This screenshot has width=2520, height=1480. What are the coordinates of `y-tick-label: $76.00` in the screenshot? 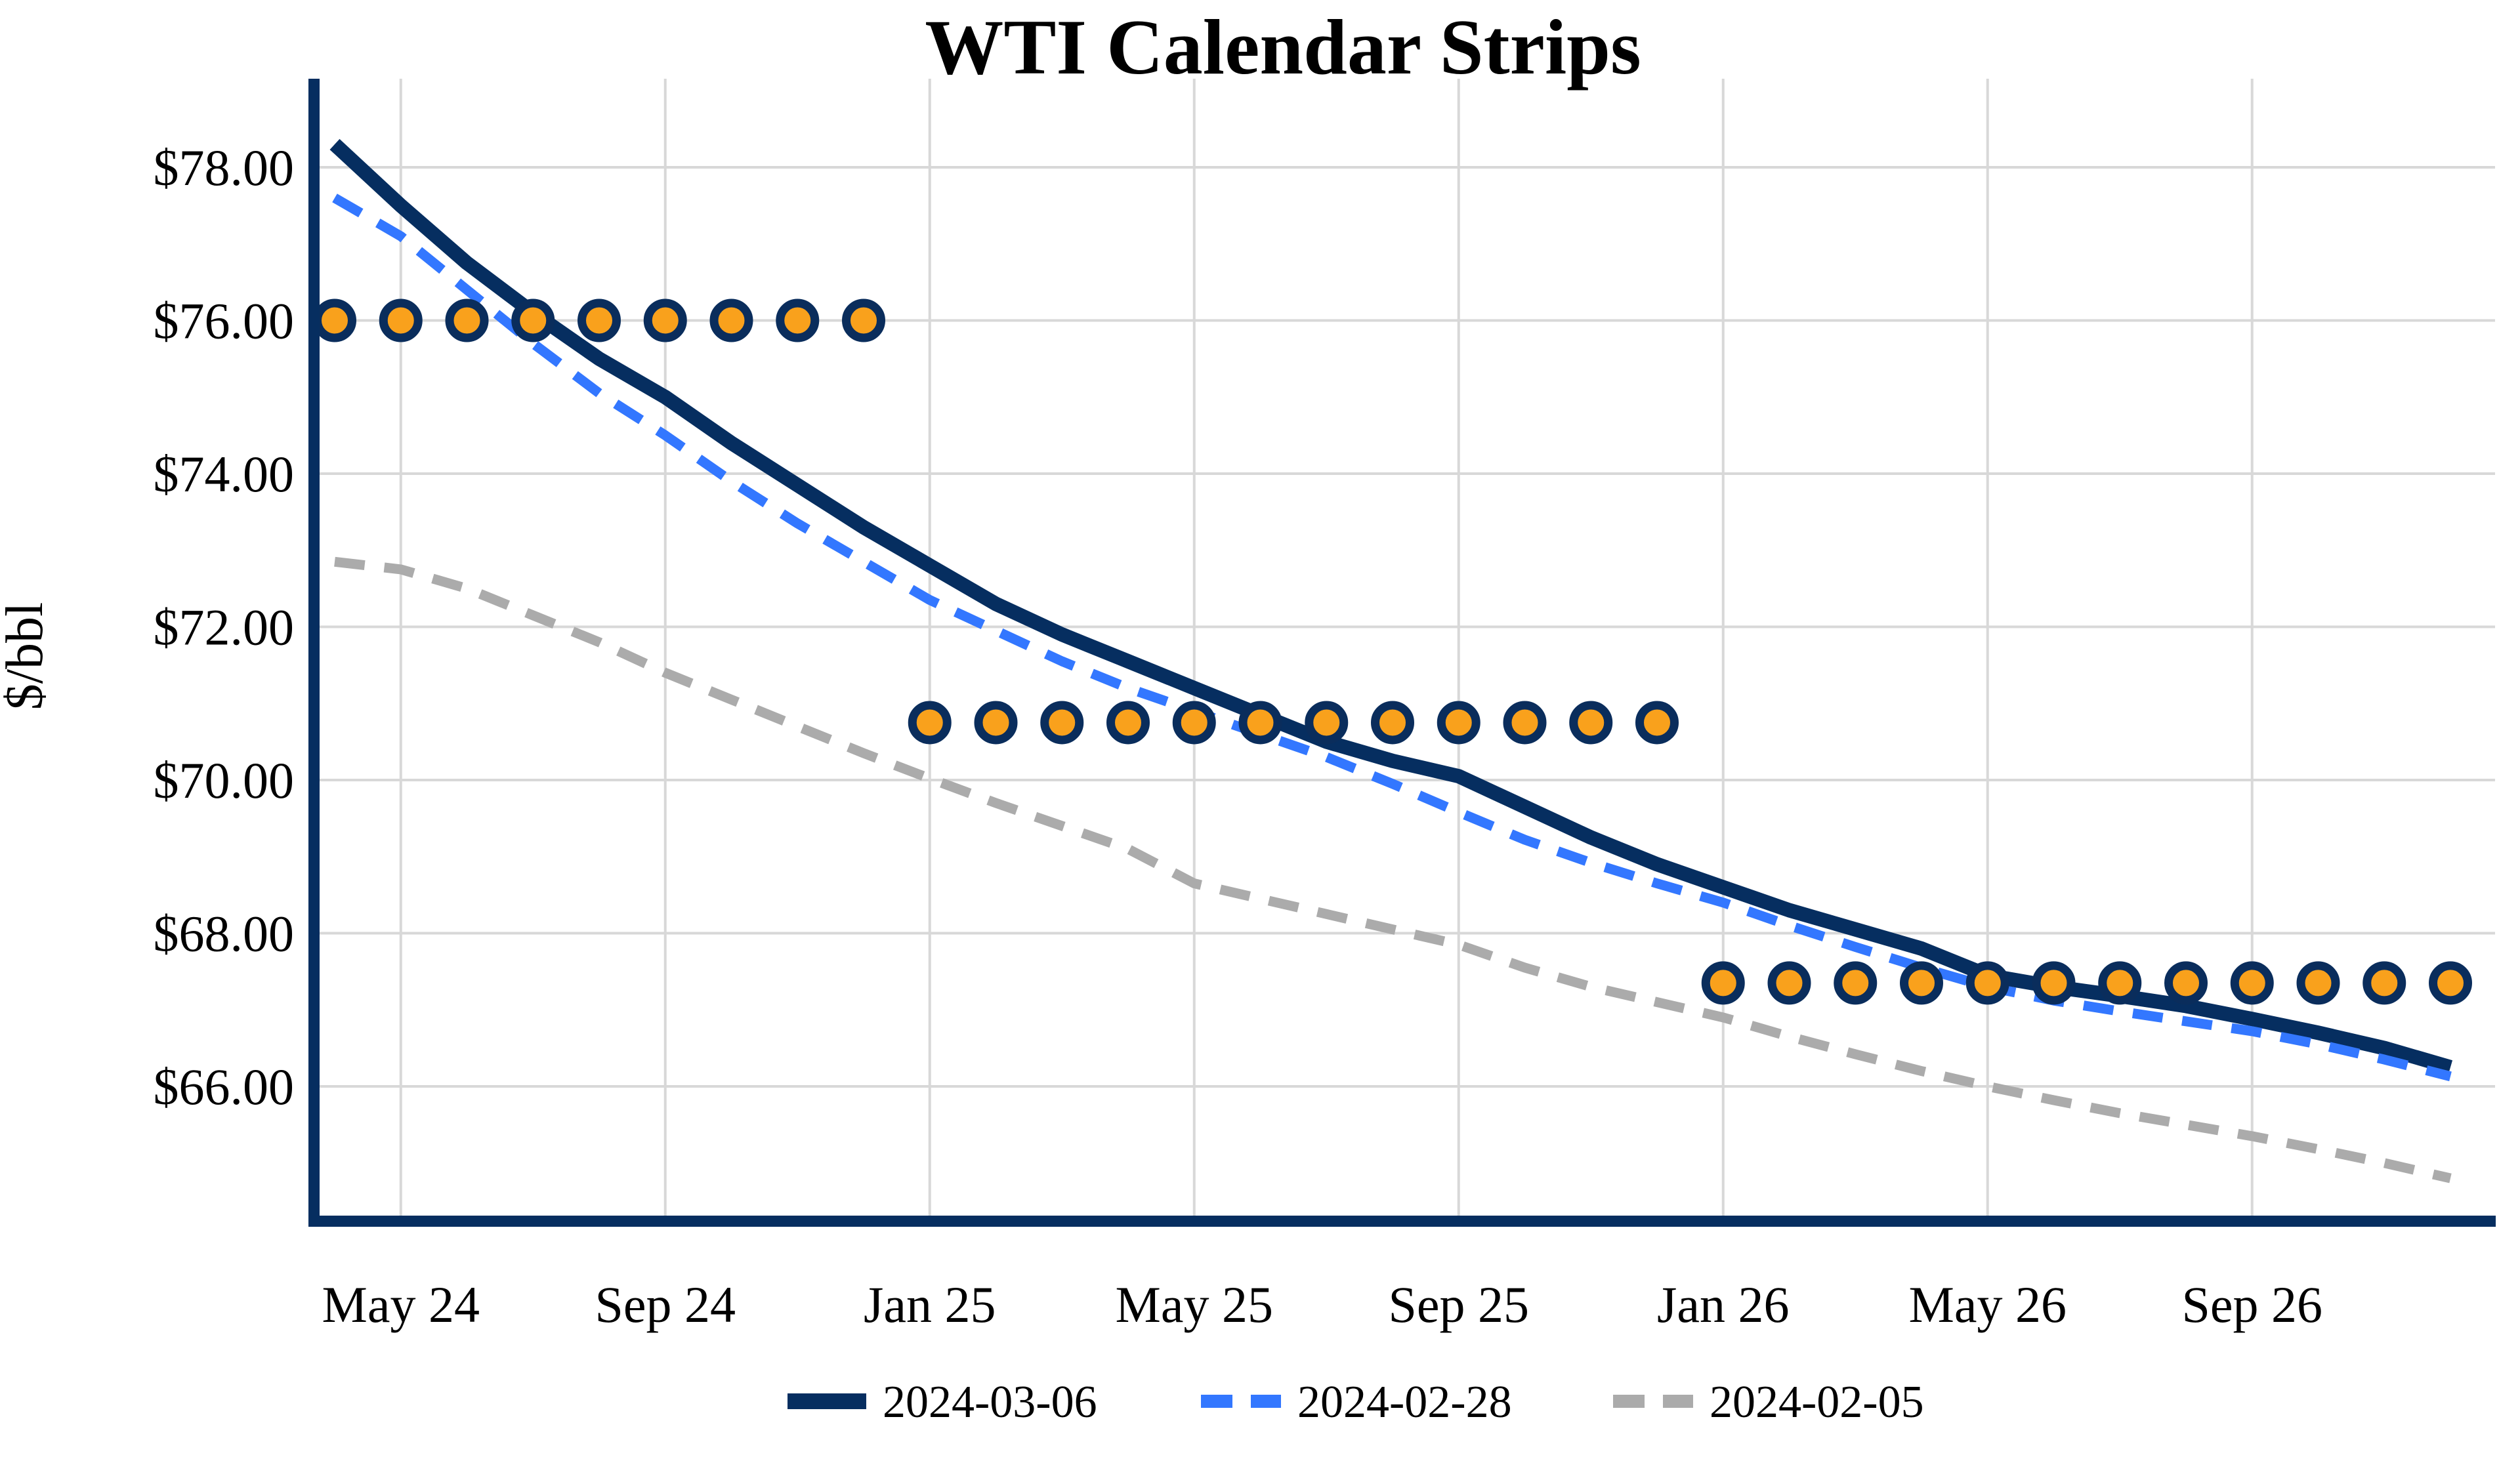 It's located at (224, 321).